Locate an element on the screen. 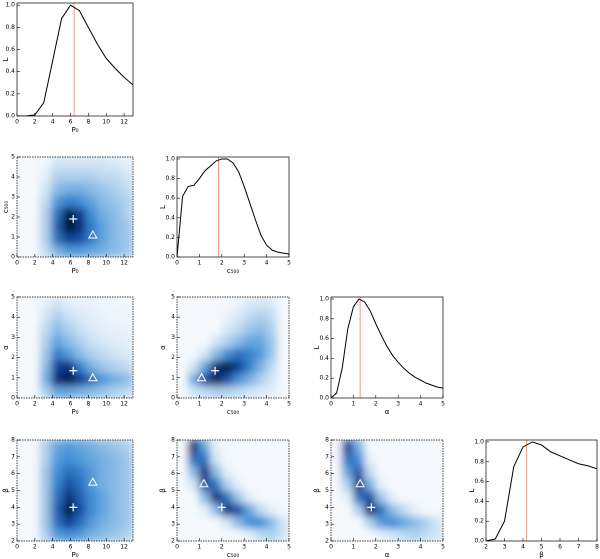 The image size is (600, 559). y-tick-label: 2 is located at coordinates (13, 541).